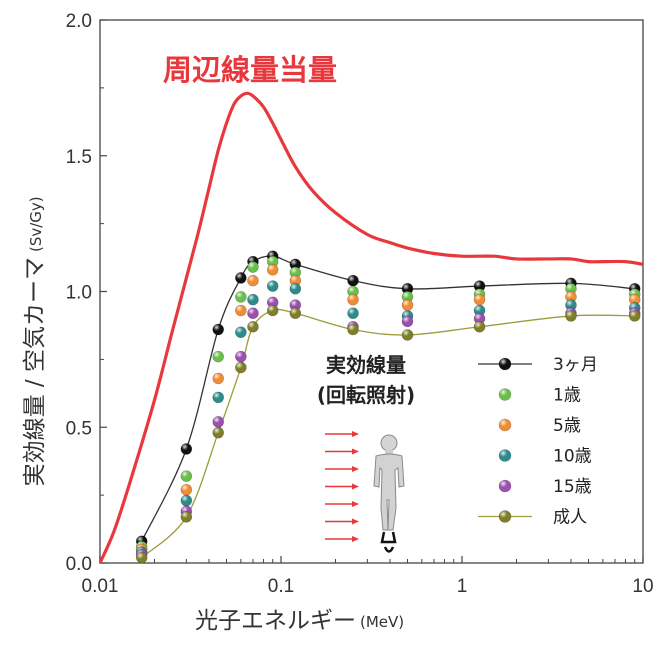 This screenshot has height=648, width=659. What do you see at coordinates (79, 428) in the screenshot?
I see `y-tick-label: 0.5` at bounding box center [79, 428].